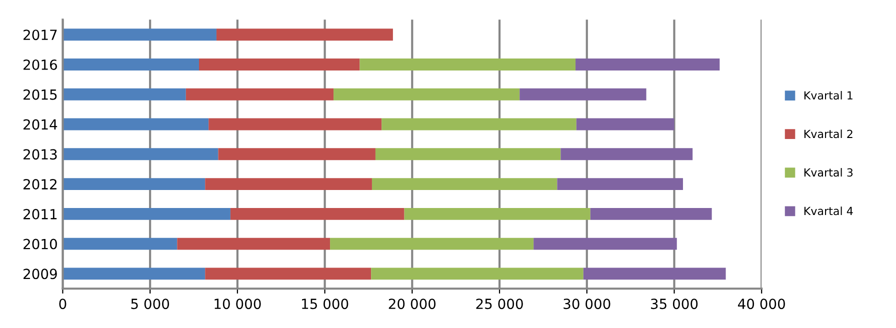 This screenshot has width=896, height=328. Describe the element at coordinates (828, 95) in the screenshot. I see `legend-label: Kvartal 1` at that location.